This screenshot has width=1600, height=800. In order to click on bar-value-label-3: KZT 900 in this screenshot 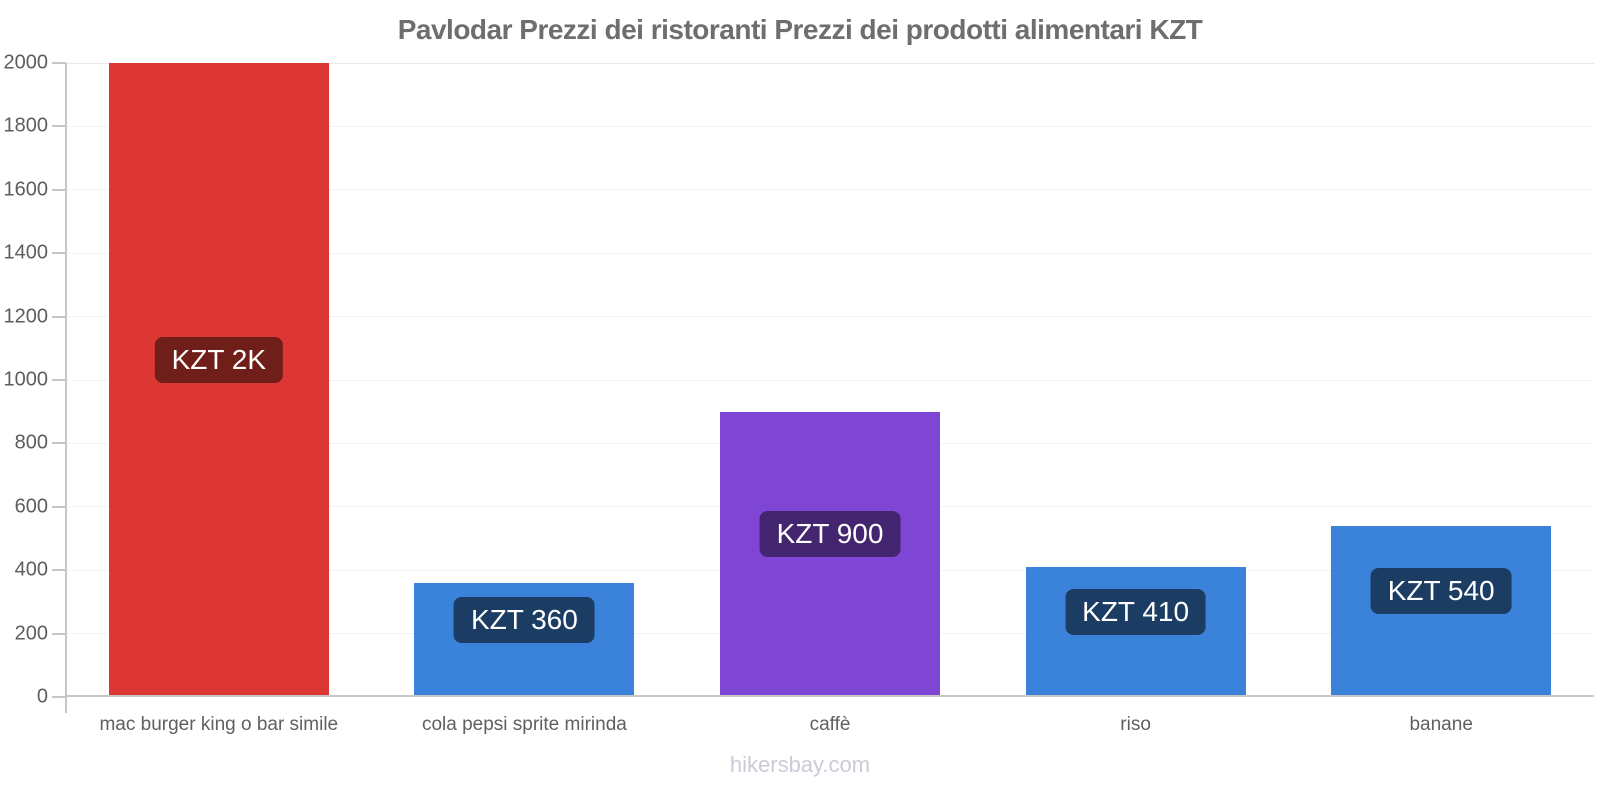, I will do `click(830, 534)`.